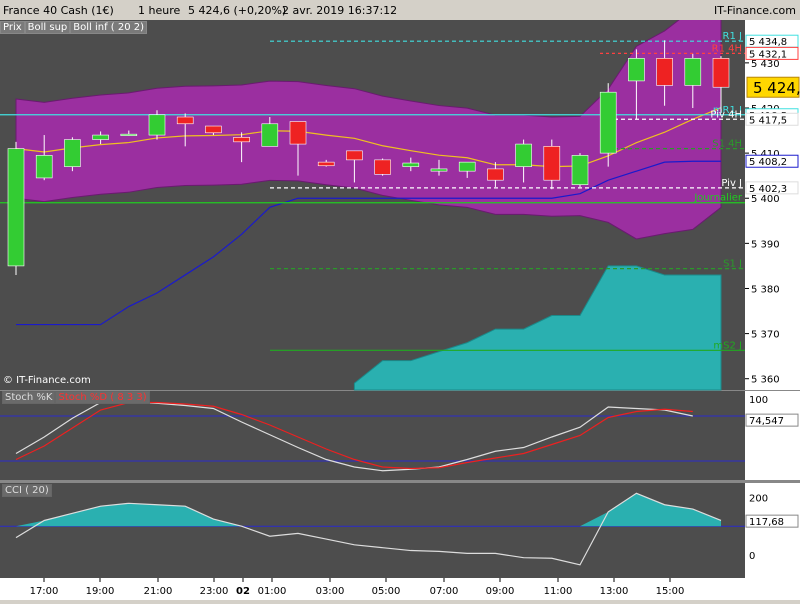  I want to click on price-level-label: 5 402,3, so click(768, 189).